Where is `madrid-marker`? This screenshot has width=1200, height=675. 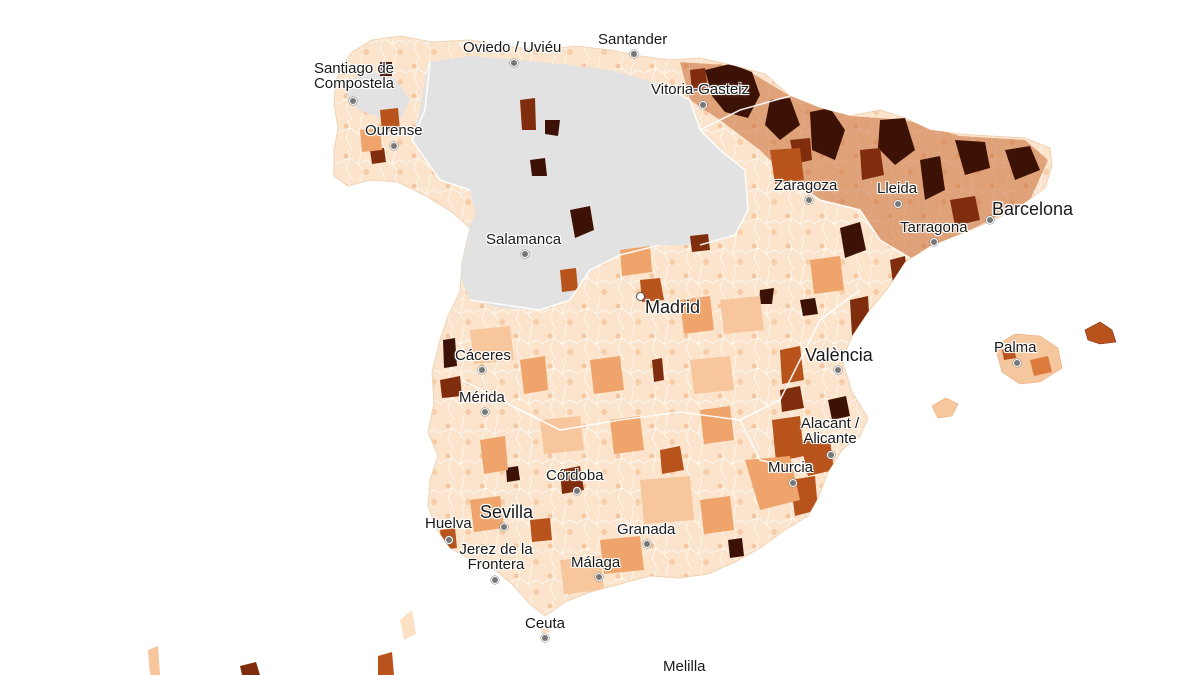
madrid-marker is located at coordinates (640, 296).